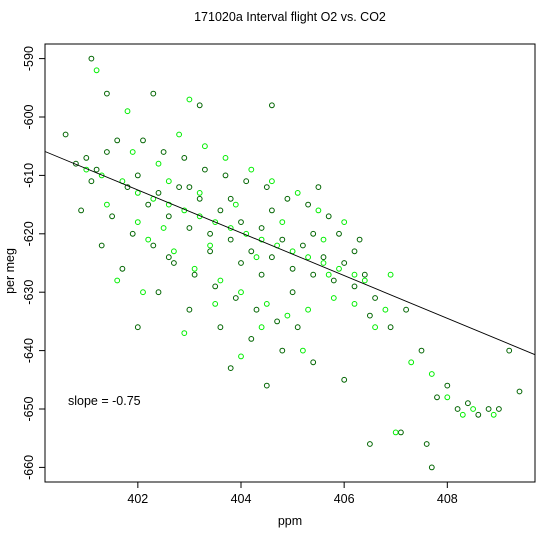 Image resolution: width=550 pixels, height=550 pixels. What do you see at coordinates (29, 233) in the screenshot?
I see `y-tick-label: -620` at bounding box center [29, 233].